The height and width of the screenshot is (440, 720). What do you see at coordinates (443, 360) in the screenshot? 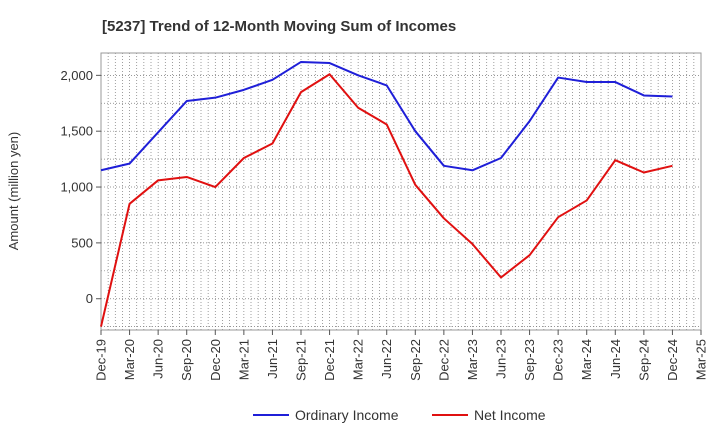
I see `x-tick-label: Dec-22` at bounding box center [443, 360].